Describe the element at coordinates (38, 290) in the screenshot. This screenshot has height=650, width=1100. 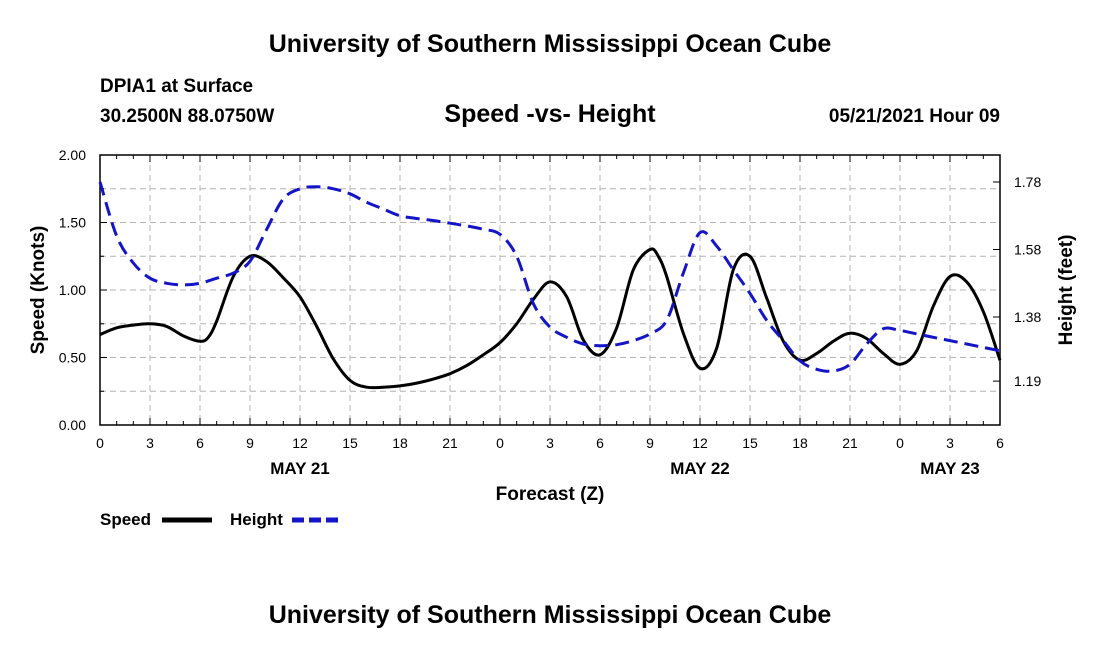
I see `y-axis-left-label: Speed (Knots)` at that location.